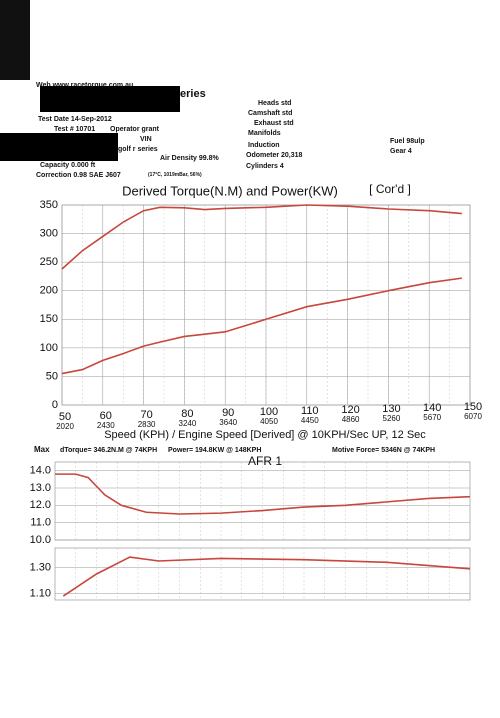  Describe the element at coordinates (175, 175) in the screenshot. I see `conditions: (17°C, 1019mBar, 56%)` at that location.